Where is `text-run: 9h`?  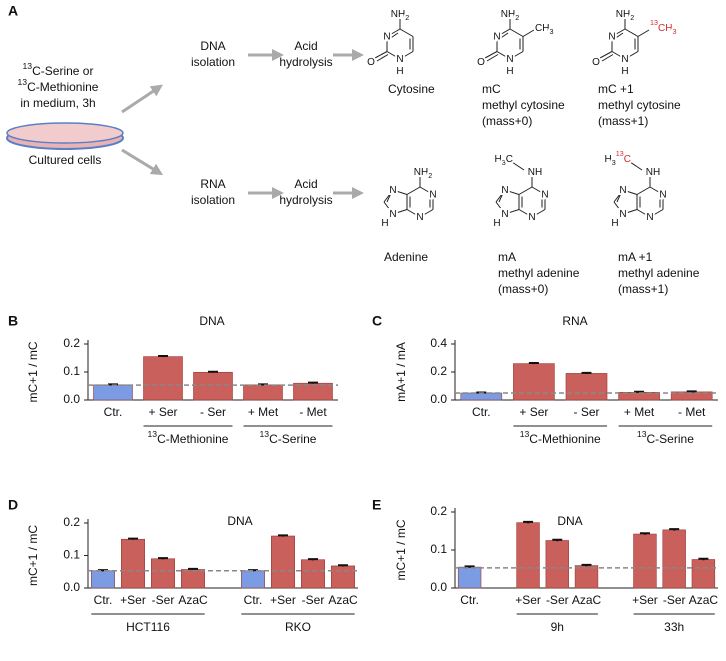
text-run: 9h is located at coordinates (557, 627).